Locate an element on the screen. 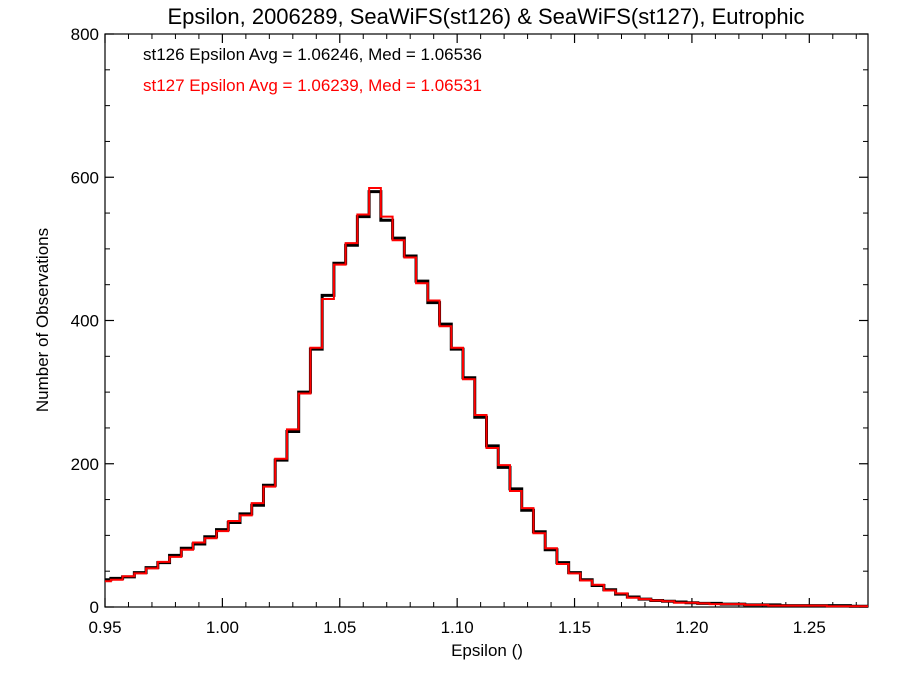  x-tick-label: 1.20 is located at coordinates (691, 627).